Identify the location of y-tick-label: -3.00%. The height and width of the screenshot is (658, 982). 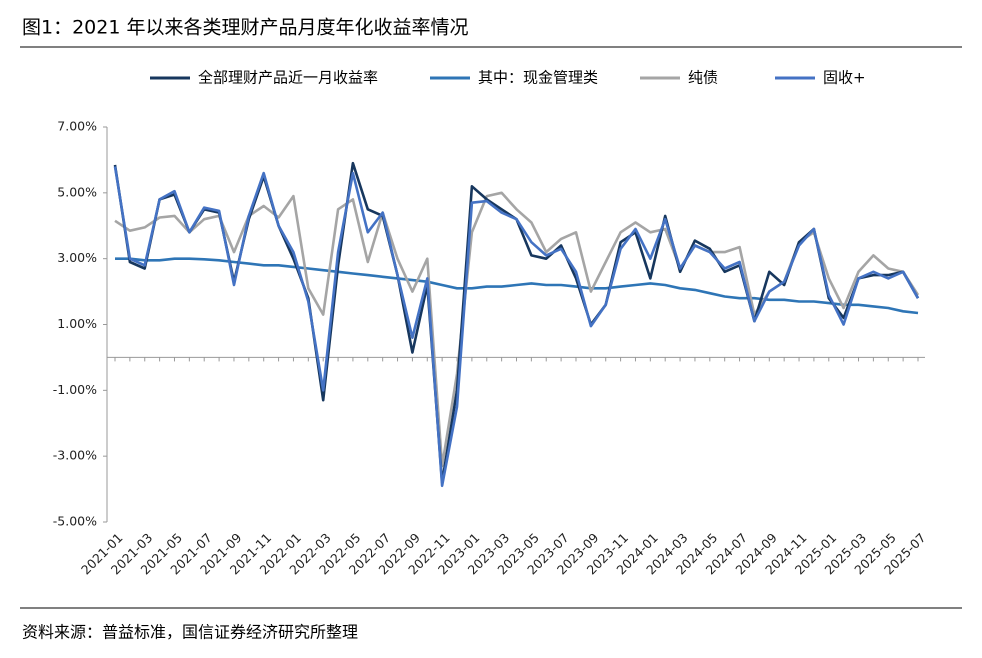
(75, 455).